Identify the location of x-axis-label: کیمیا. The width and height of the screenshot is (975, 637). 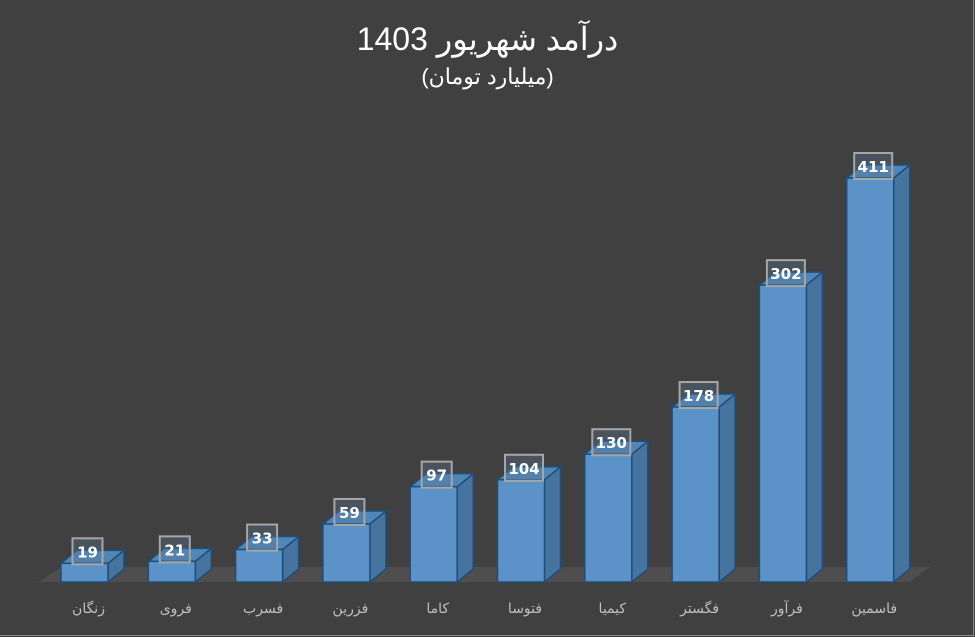
(613, 609).